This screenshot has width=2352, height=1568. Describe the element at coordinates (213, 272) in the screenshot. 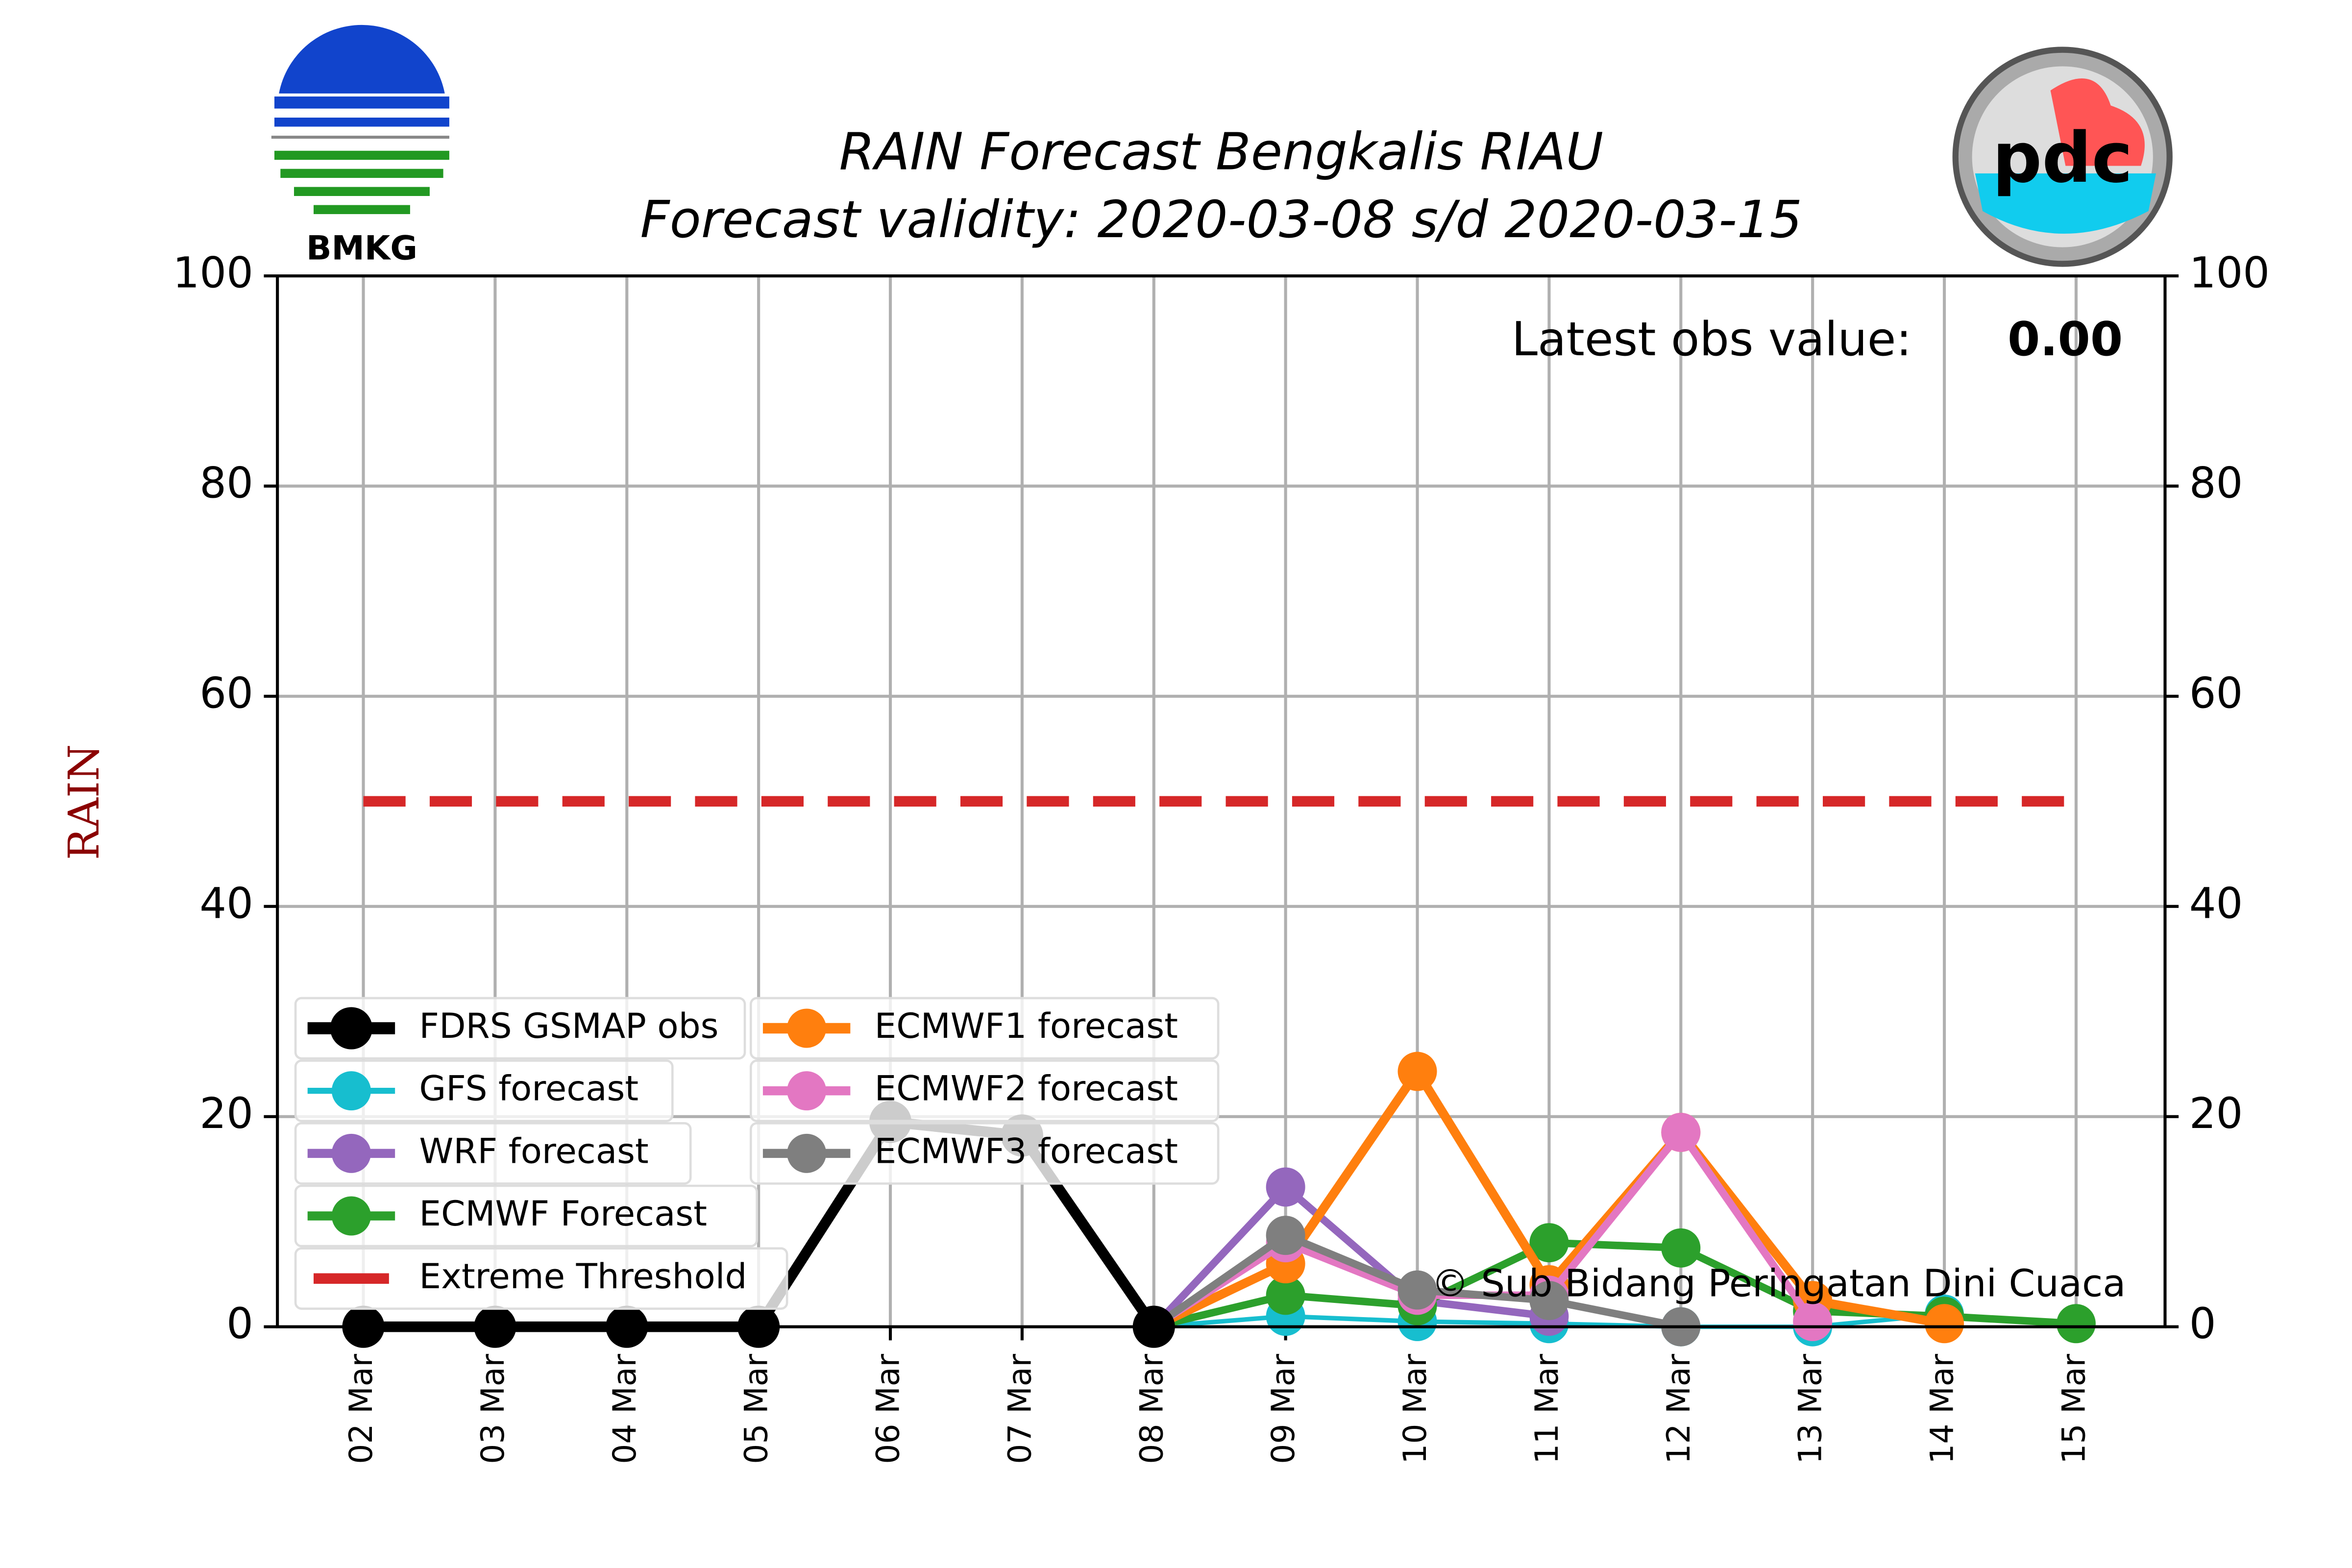

I see `y-tick-label: 100` at that location.